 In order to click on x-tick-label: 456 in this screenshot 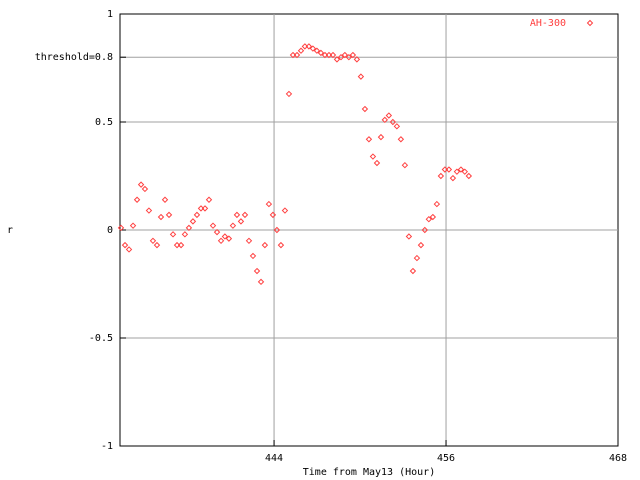, I will do `click(446, 458)`.